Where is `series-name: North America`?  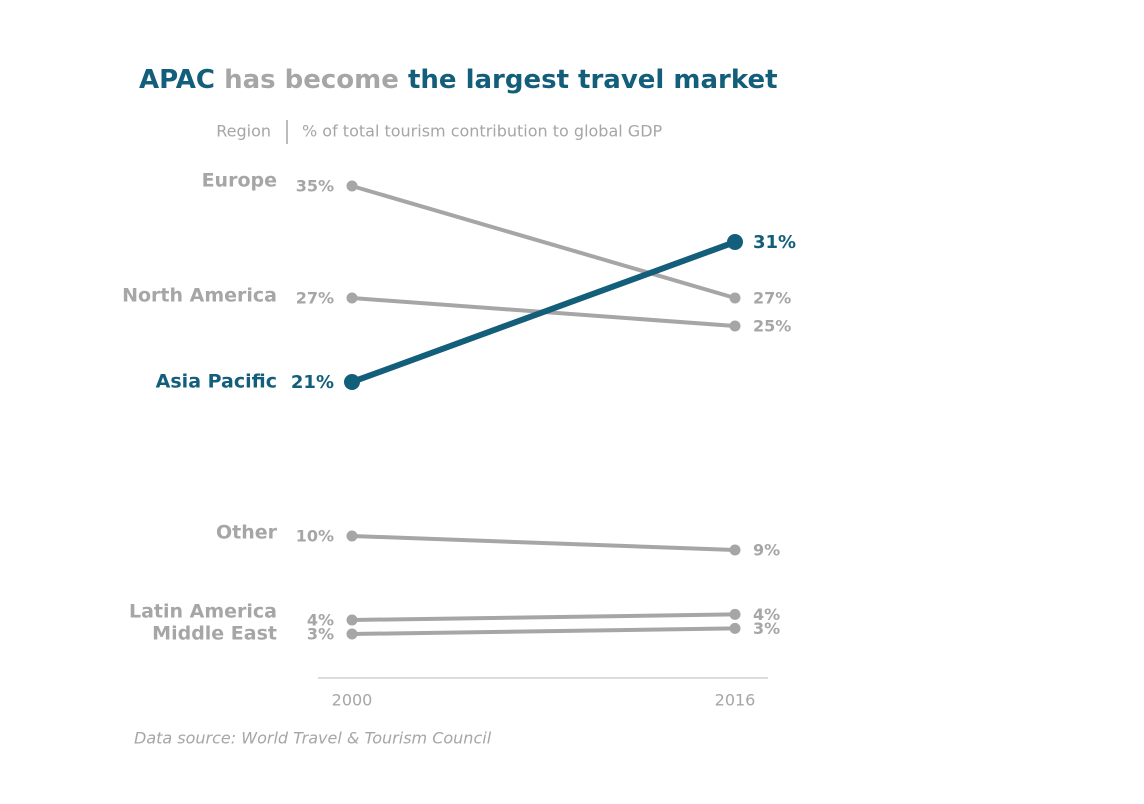
series-name: North America is located at coordinates (199, 296).